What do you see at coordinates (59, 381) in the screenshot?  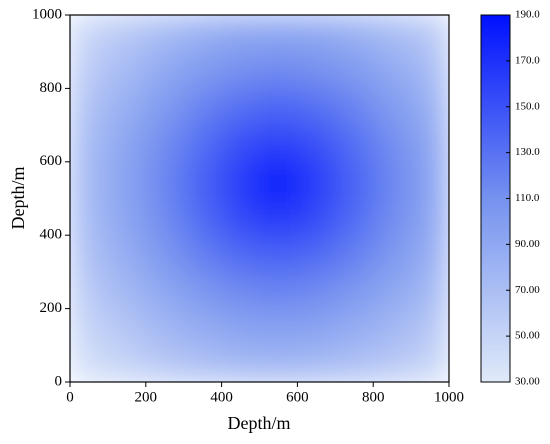 I see `y-tick-label: 0` at bounding box center [59, 381].